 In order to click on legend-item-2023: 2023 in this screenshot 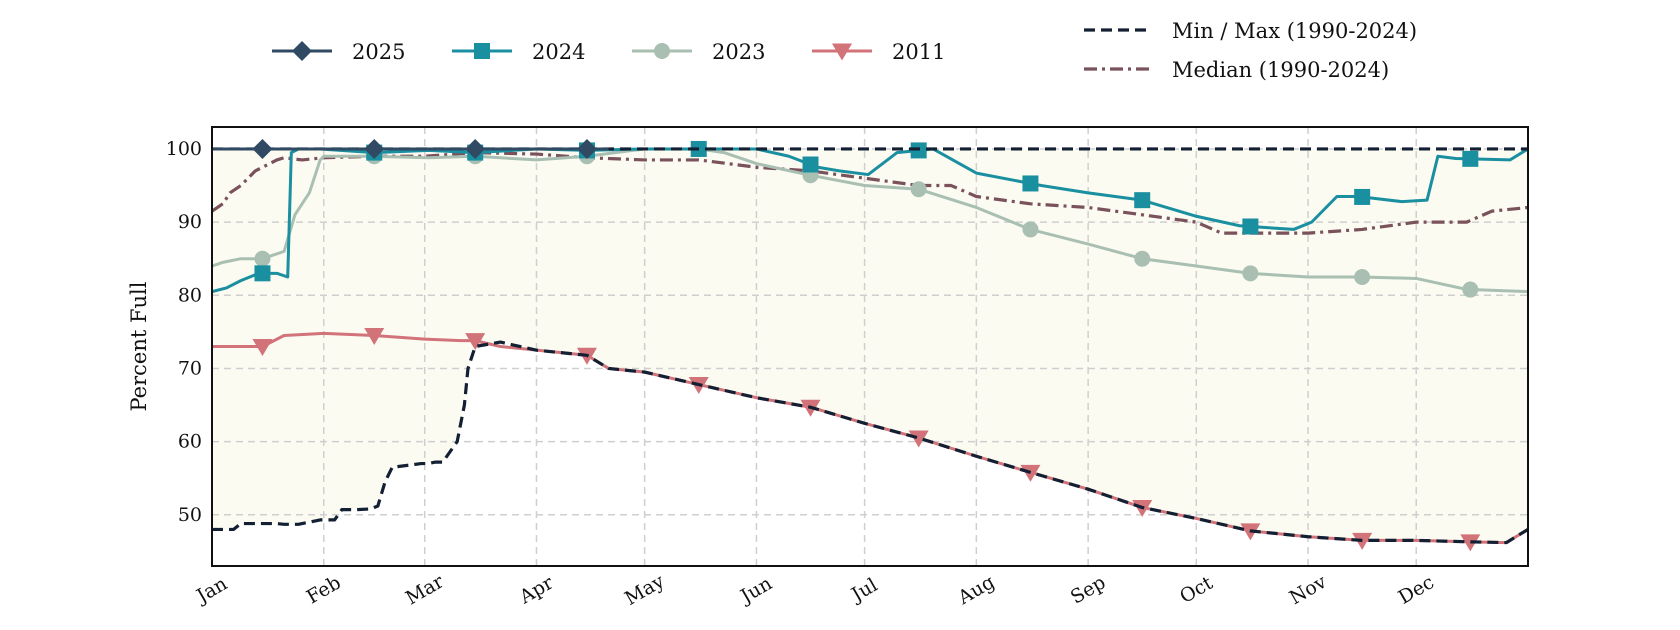, I will do `click(698, 52)`.